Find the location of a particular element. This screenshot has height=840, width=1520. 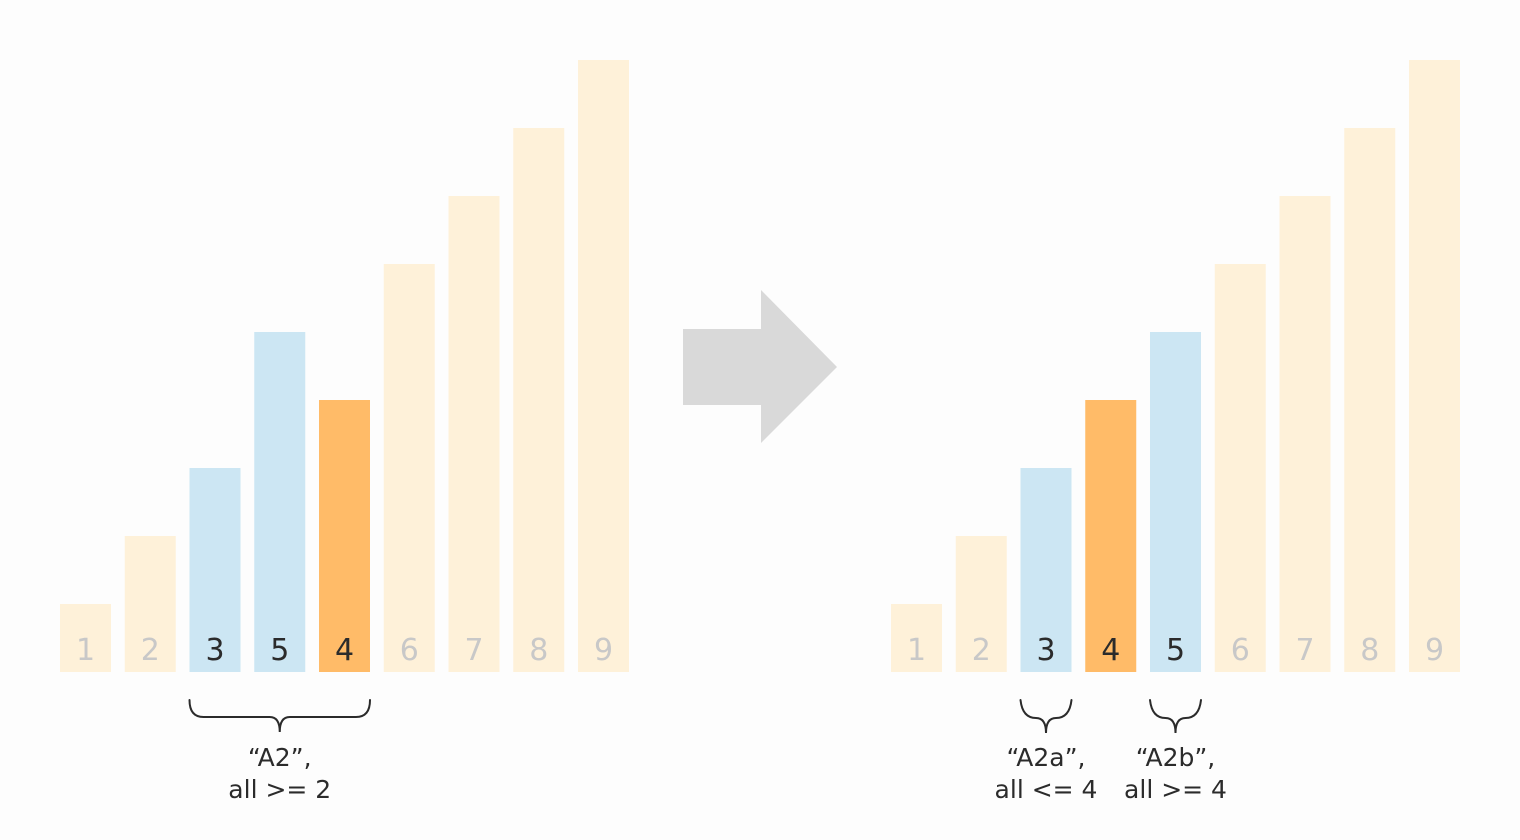

bar-label-after-4: 4 is located at coordinates (1110, 650).